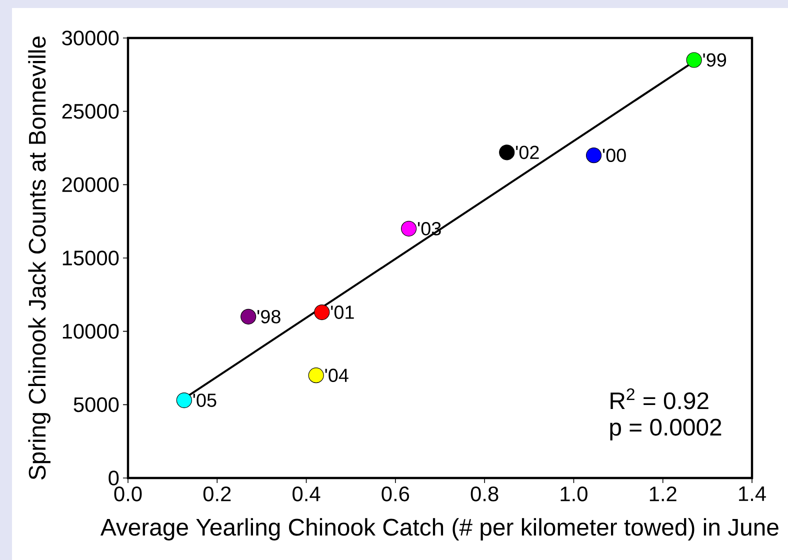  What do you see at coordinates (714, 60) in the screenshot?
I see `annotation: '99` at bounding box center [714, 60].